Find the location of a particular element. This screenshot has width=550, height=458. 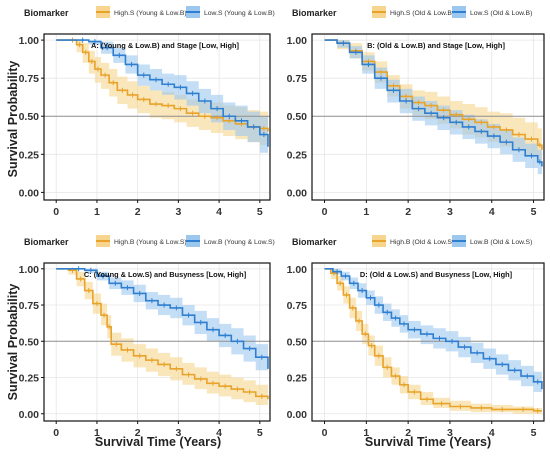

legend-entry-label: High.B (Old & Low.S) is located at coordinates (422, 242).